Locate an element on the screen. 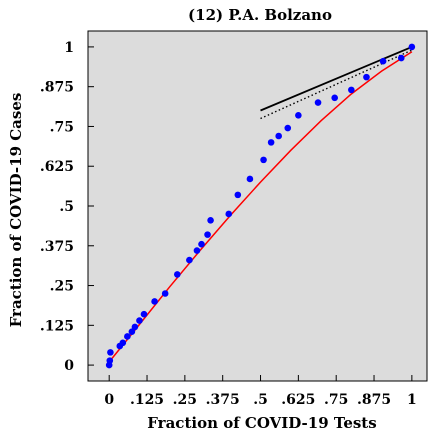 The height and width of the screenshot is (438, 430). y-axis-label: Fraction of COVID-19 Cases is located at coordinates (16, 210).